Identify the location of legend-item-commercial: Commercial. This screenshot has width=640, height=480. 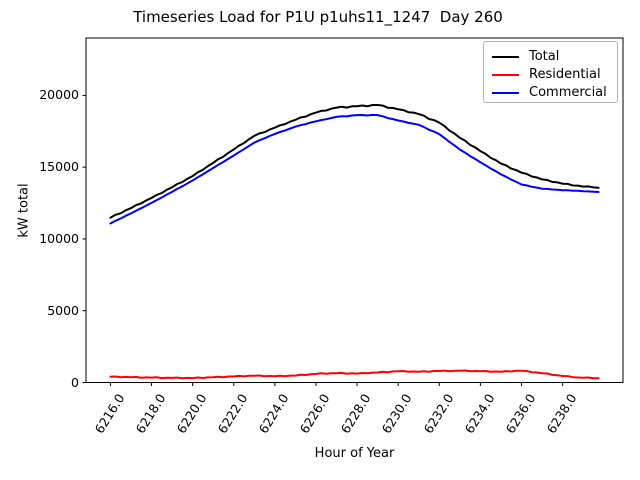
(550, 93).